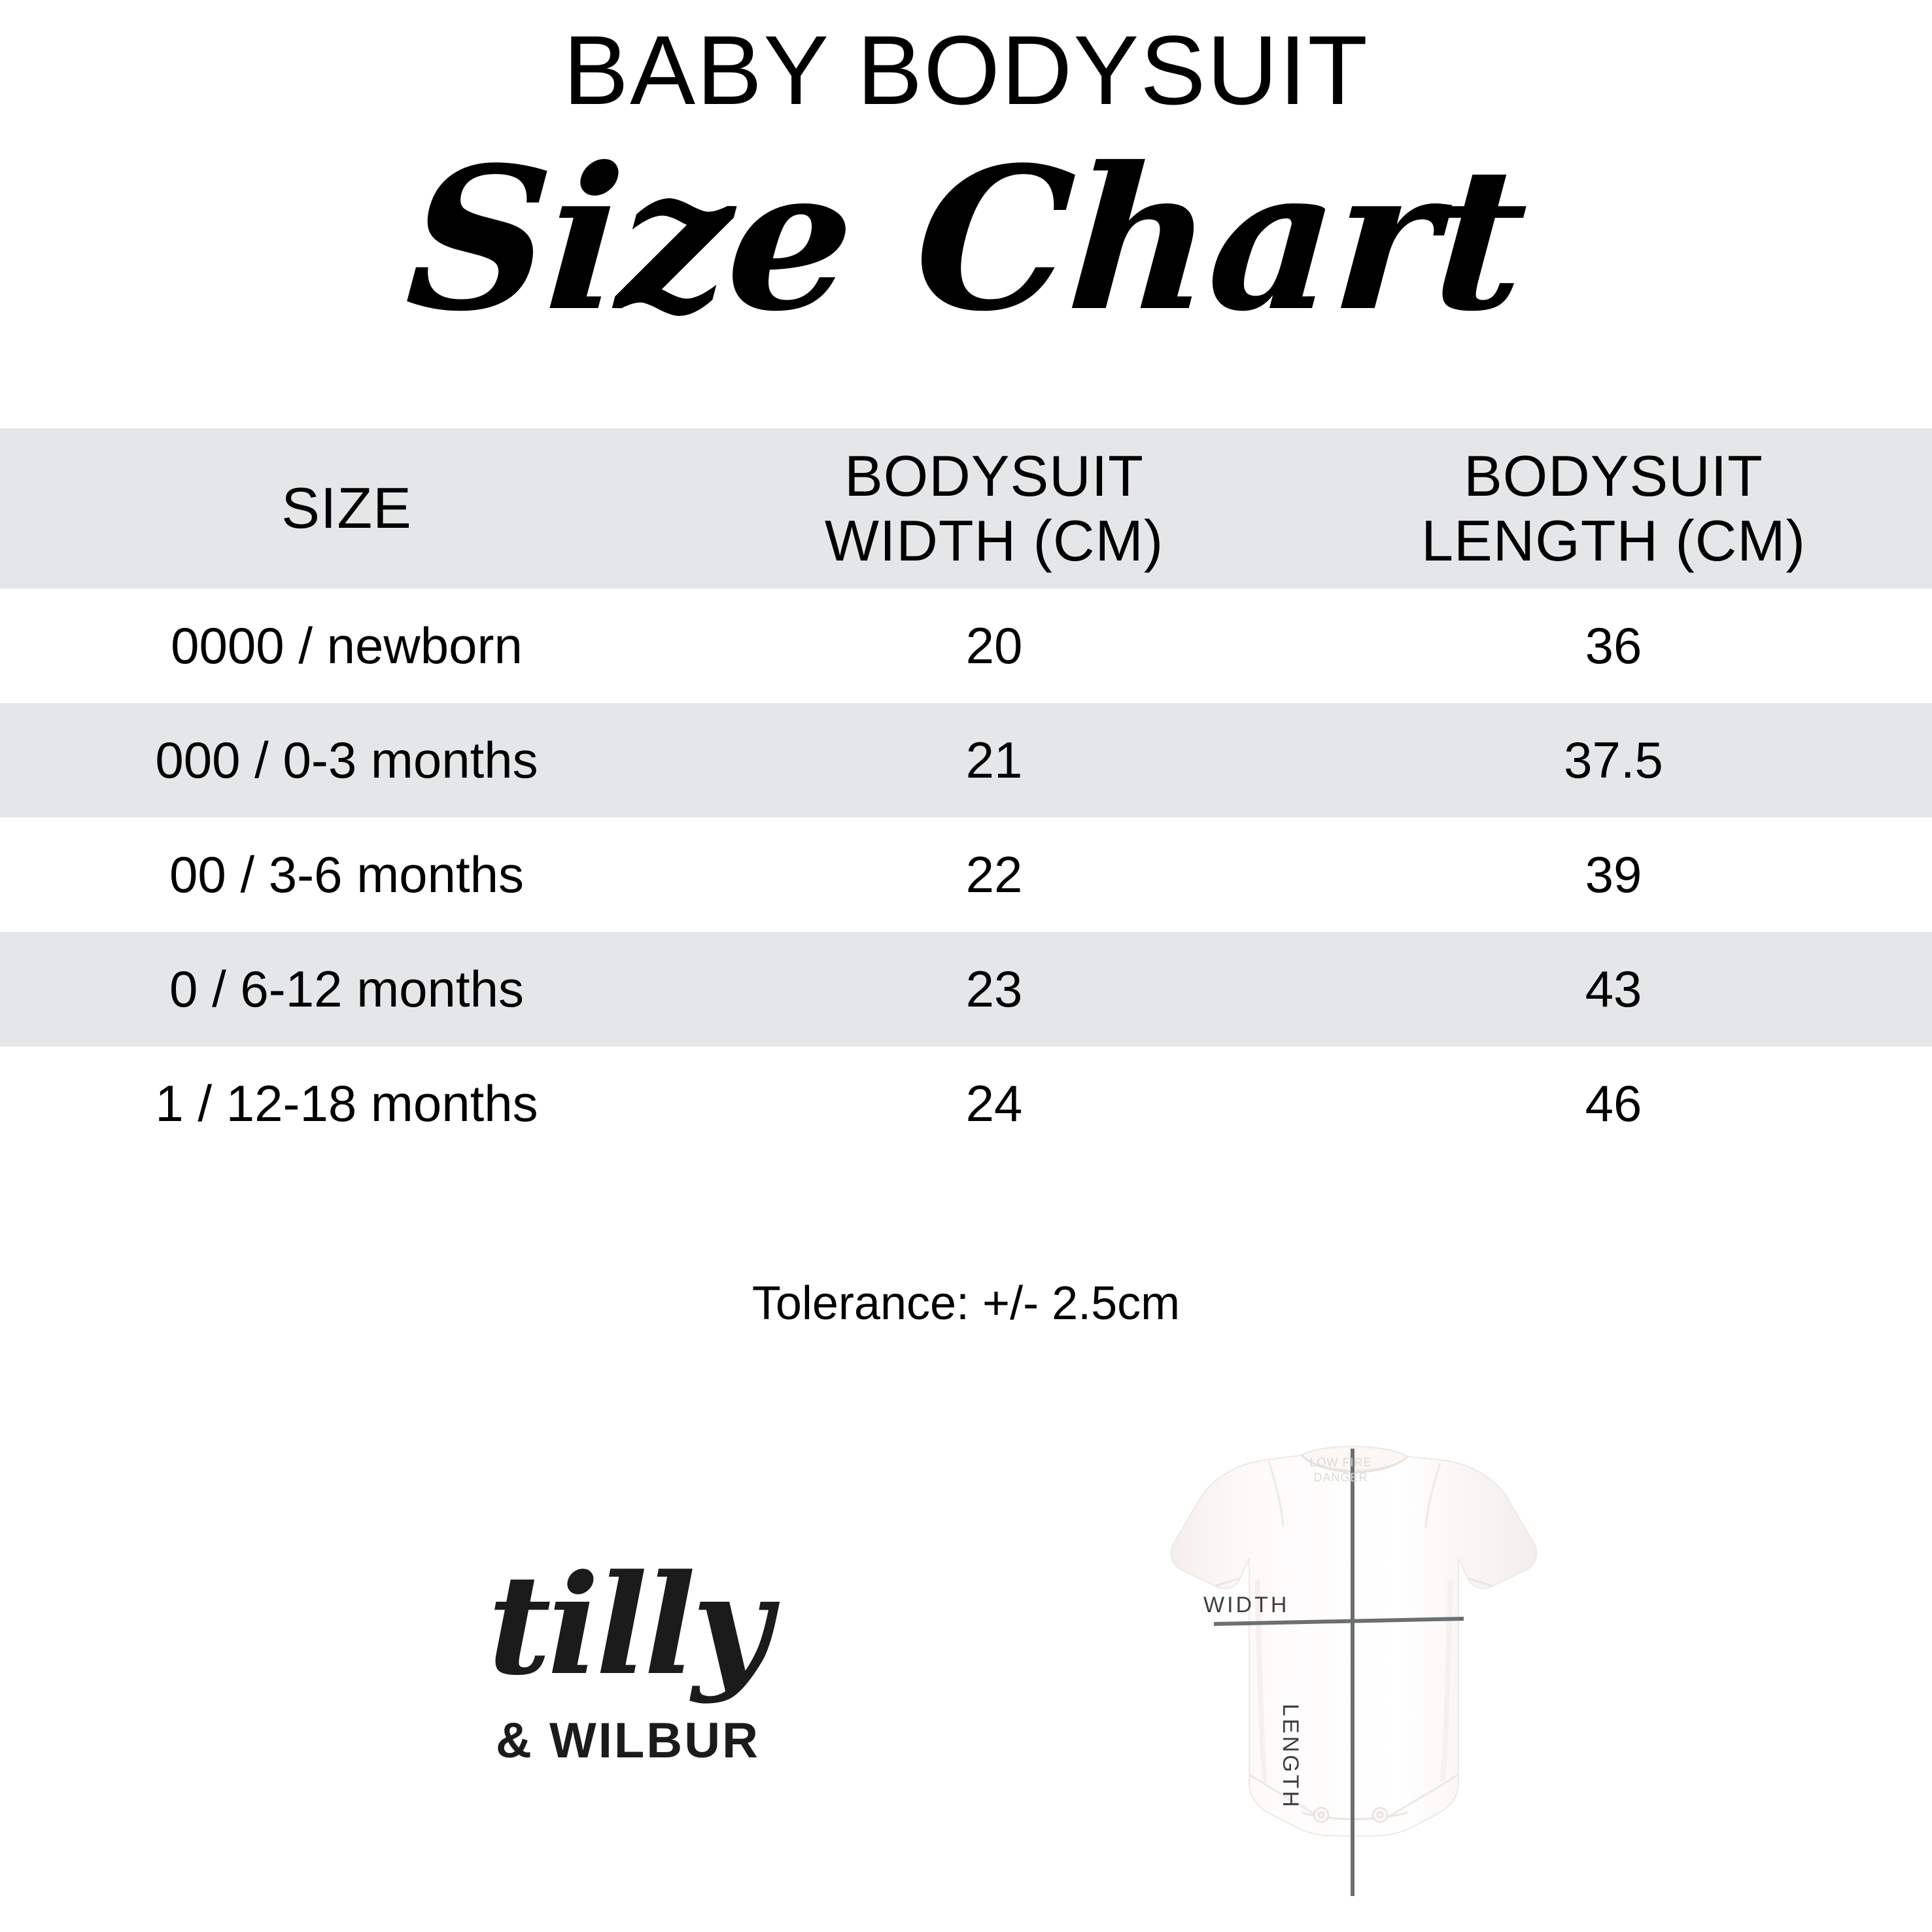 The image size is (1932, 1932). I want to click on cell-size: 1 / 12-18 months, so click(346, 1103).